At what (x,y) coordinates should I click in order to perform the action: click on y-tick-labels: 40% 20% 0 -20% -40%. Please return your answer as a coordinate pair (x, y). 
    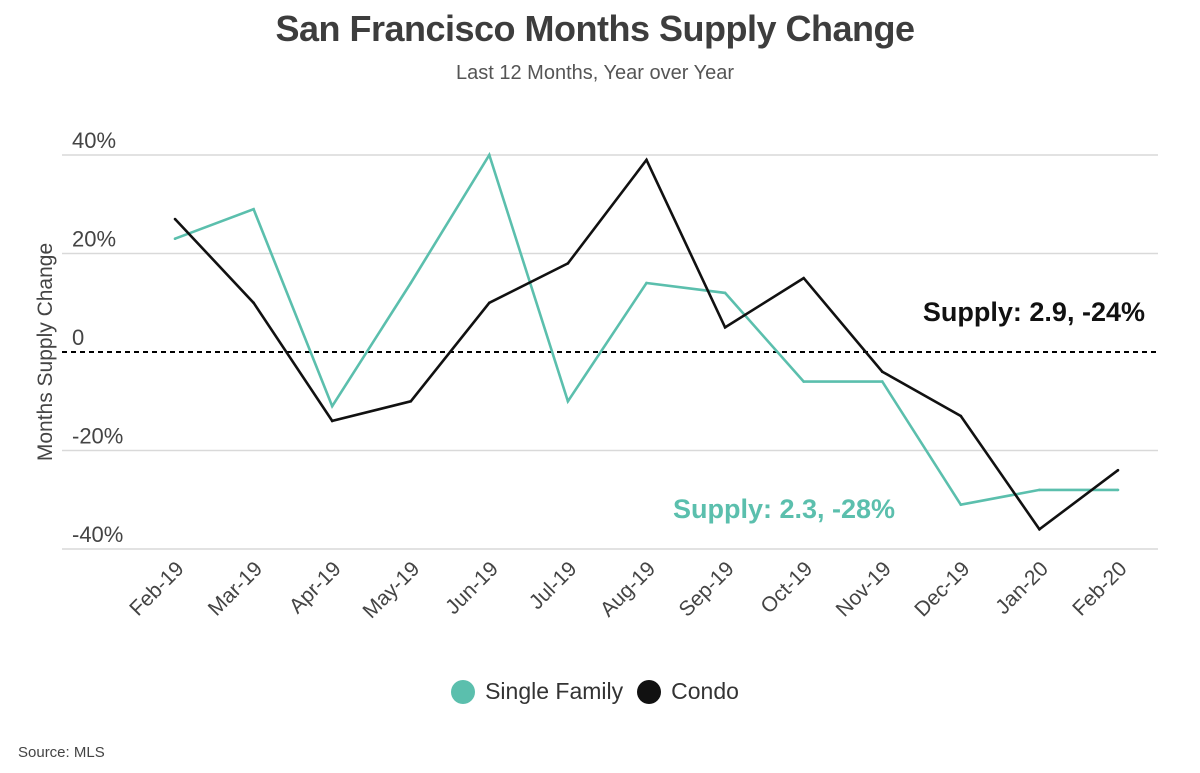
    Looking at the image, I should click on (97, 337).